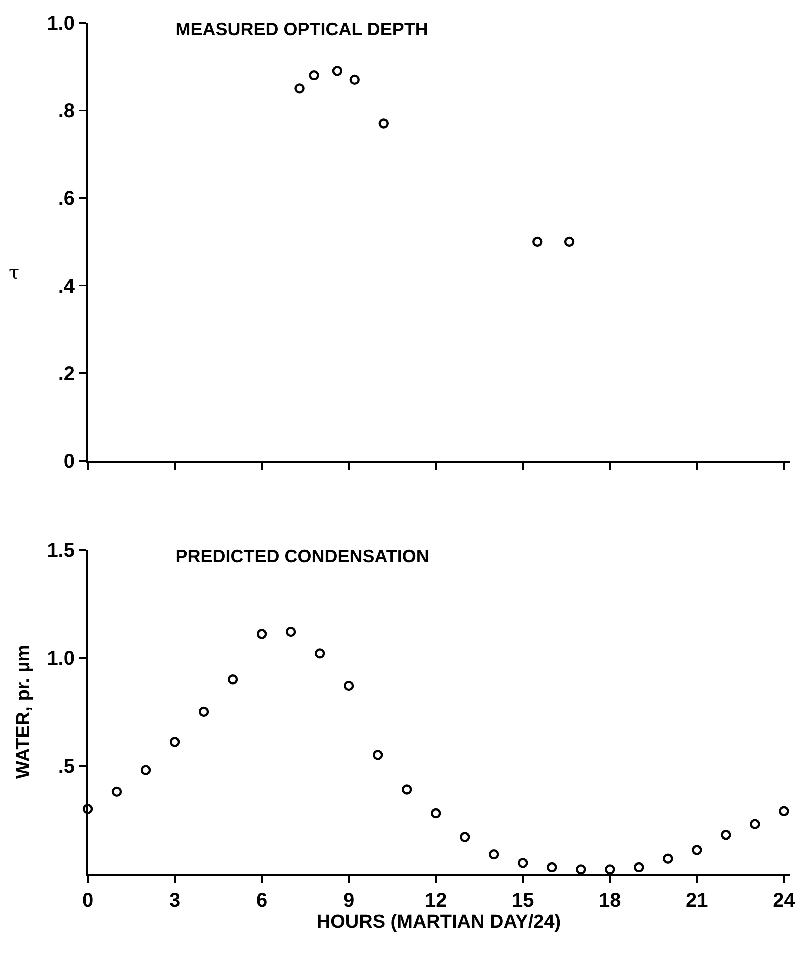 The height and width of the screenshot is (954, 800). What do you see at coordinates (784, 901) in the screenshot?
I see `x-tick-label: 24` at bounding box center [784, 901].